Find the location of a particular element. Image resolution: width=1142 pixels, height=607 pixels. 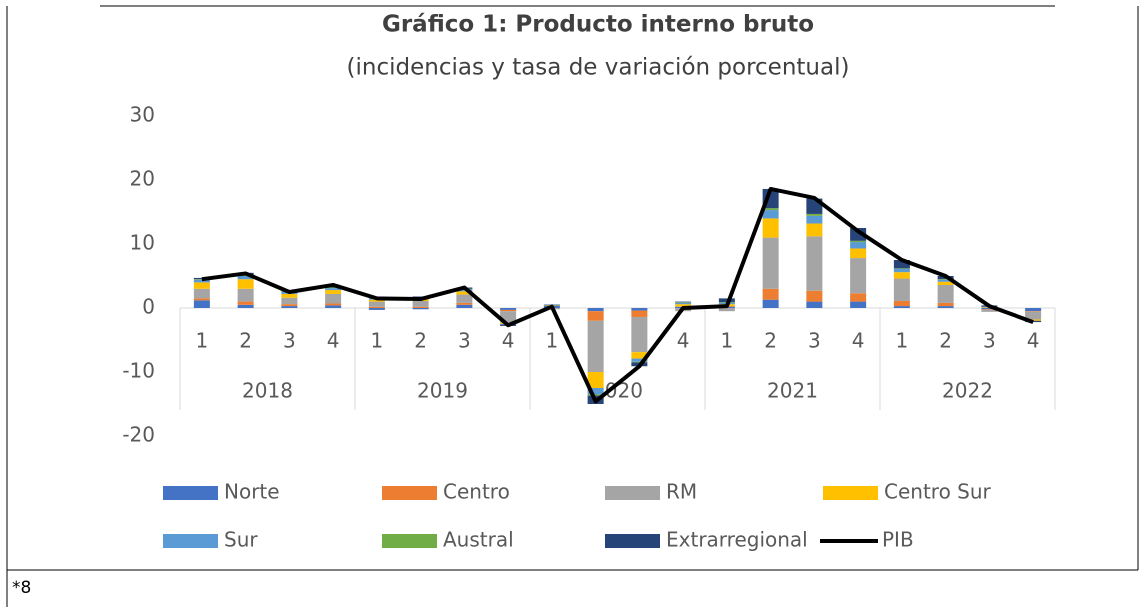

legend-label: Austral is located at coordinates (478, 540).